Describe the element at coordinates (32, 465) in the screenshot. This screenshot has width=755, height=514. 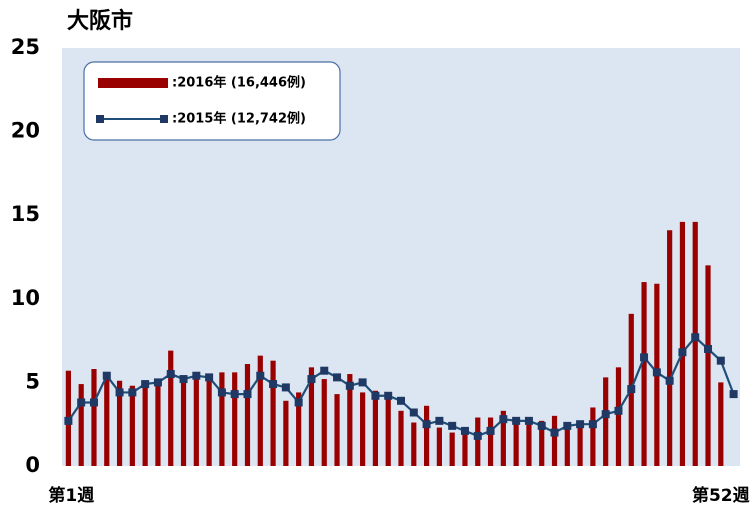
I see `y-tick-label: 0` at that location.